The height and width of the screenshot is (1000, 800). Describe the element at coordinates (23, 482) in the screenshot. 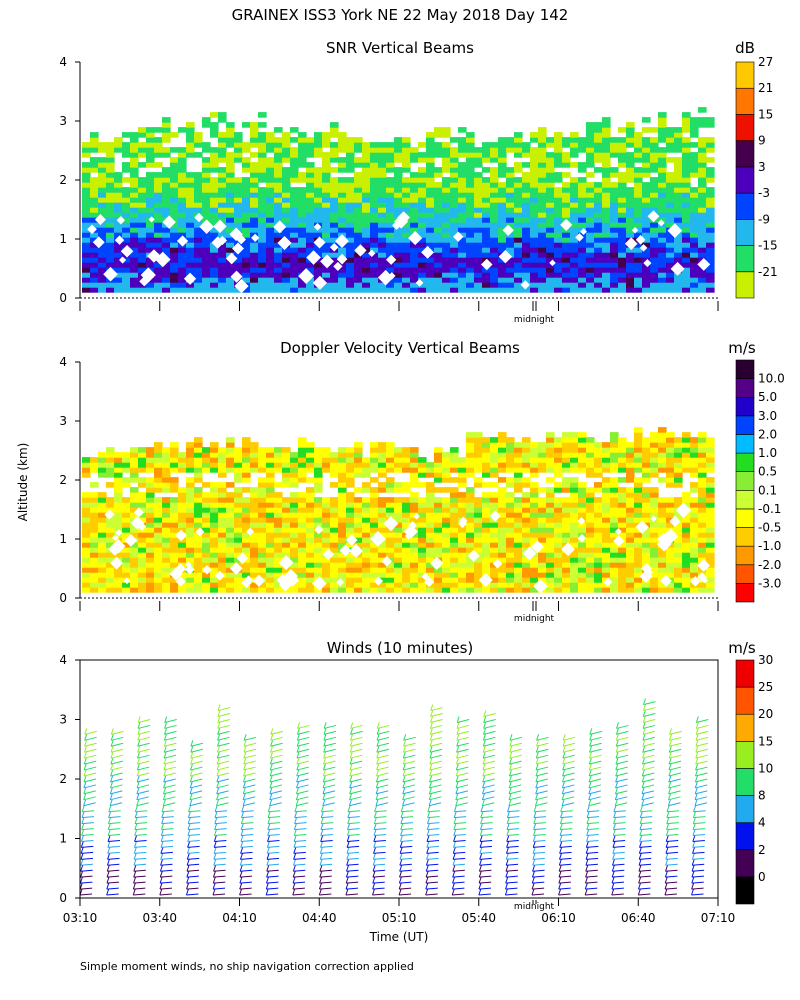

I see `y-axis-label: Altitude (km)` at that location.